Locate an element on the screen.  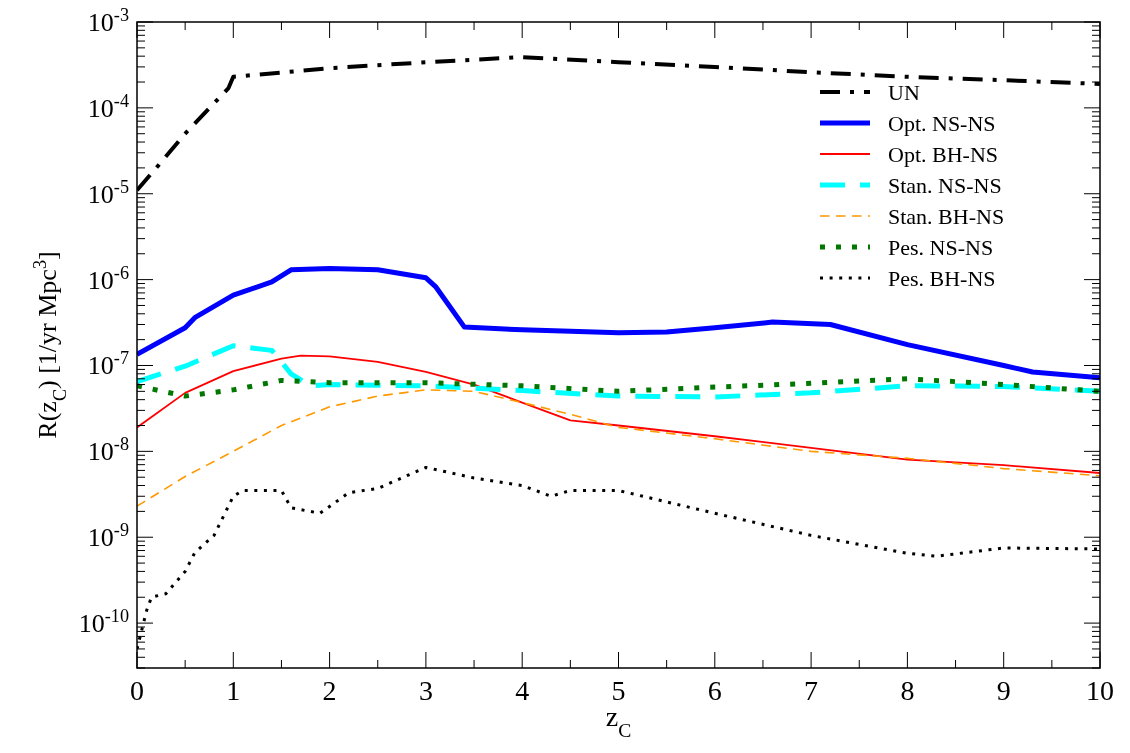
y-tick-label: 10$^{-6}$ is located at coordinates (108, 278).